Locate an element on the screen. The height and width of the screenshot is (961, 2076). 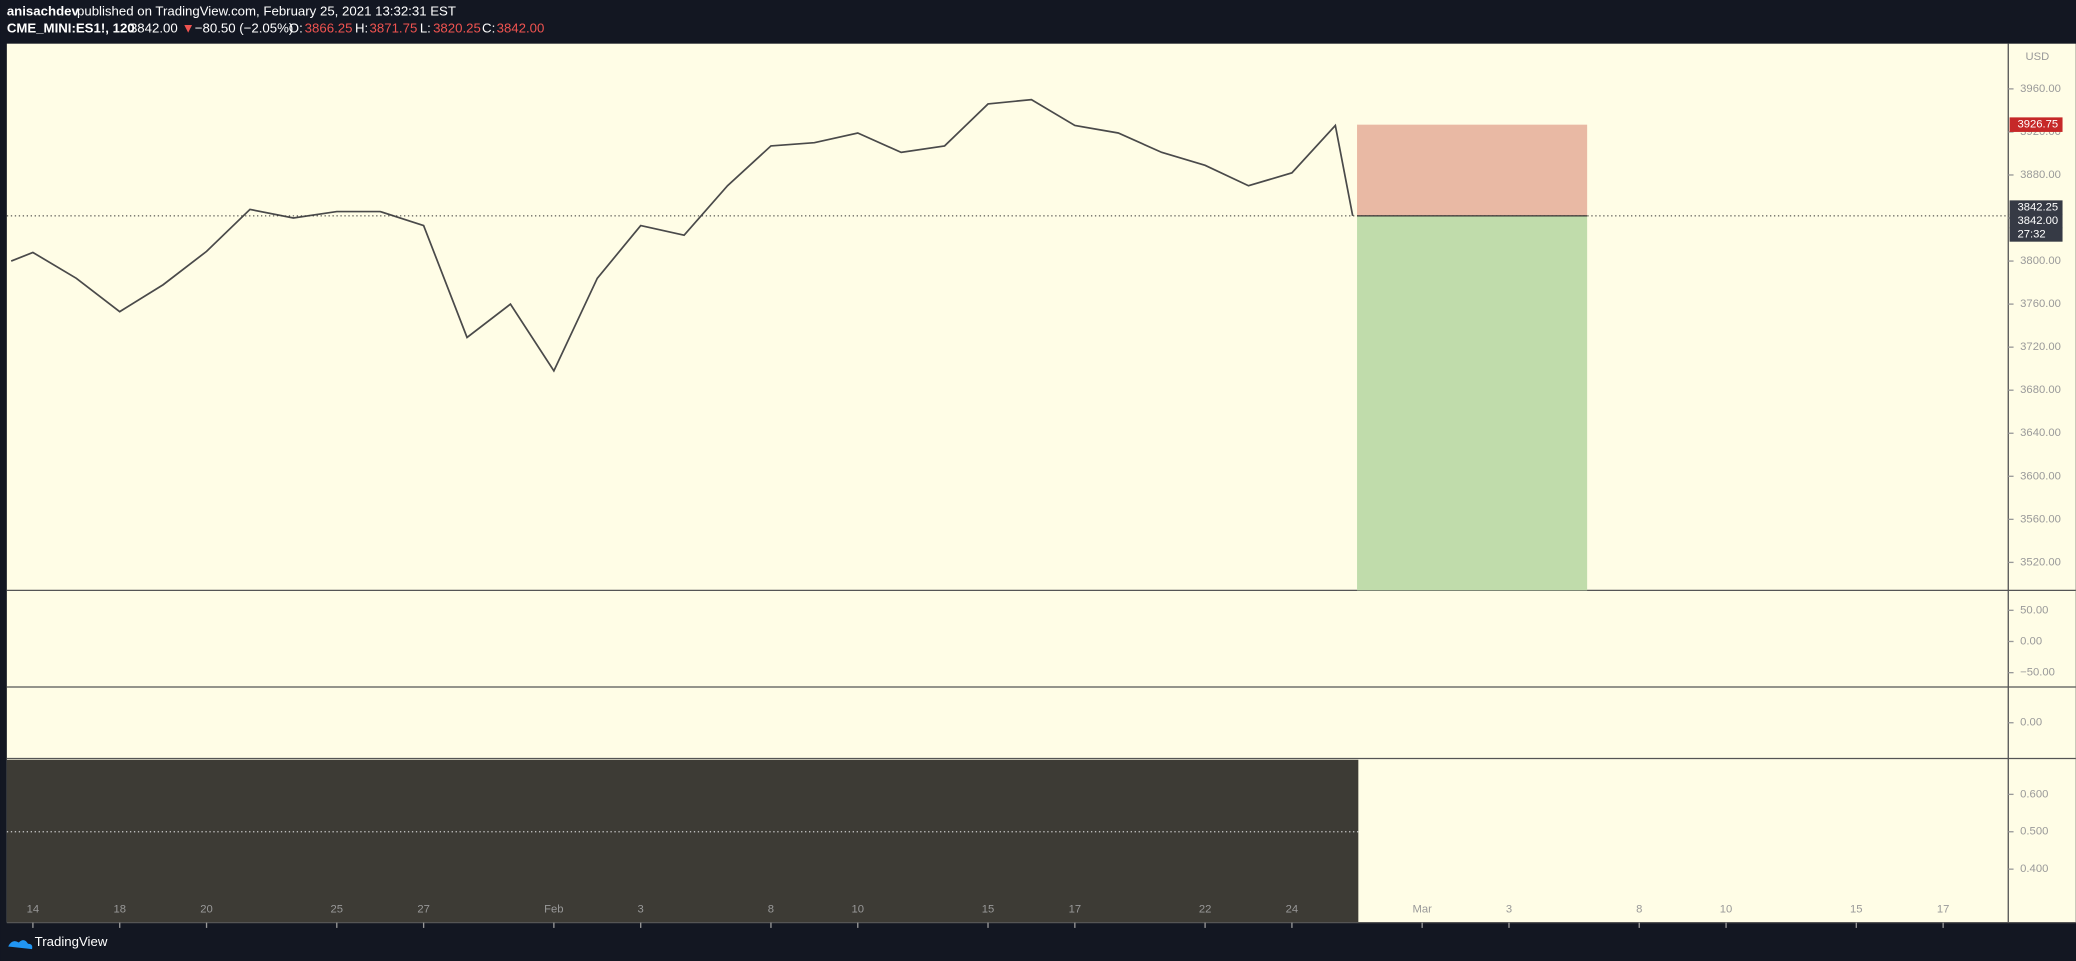
price-tag-label: 3842.00 is located at coordinates (2038, 221).